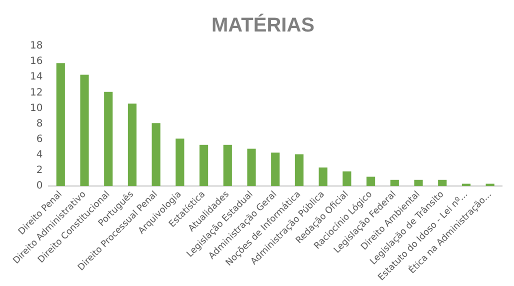 This screenshot has width=514, height=286. What do you see at coordinates (263, 25) in the screenshot?
I see `chart-title: MATÉRIAS` at bounding box center [263, 25].